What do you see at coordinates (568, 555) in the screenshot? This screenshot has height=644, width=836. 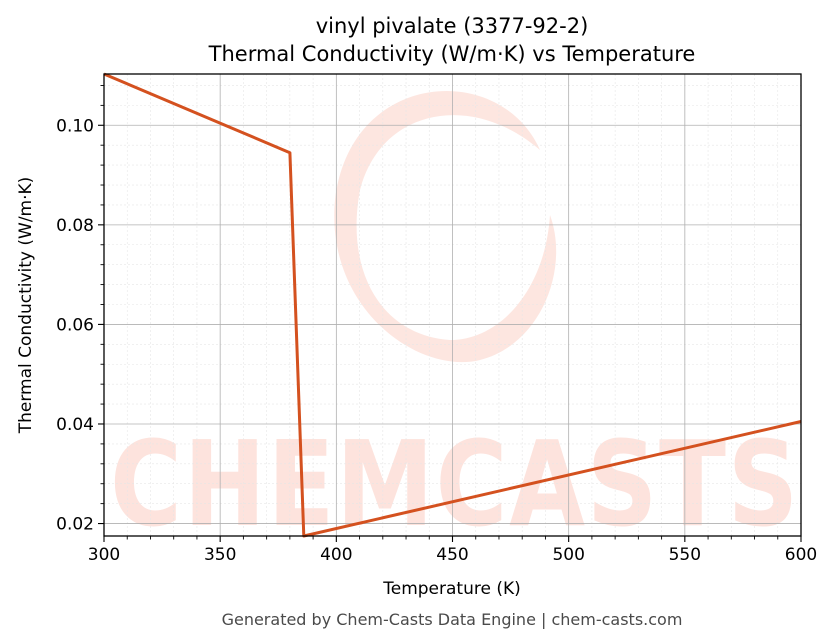 I see `x-tick-label: 500` at bounding box center [568, 555].